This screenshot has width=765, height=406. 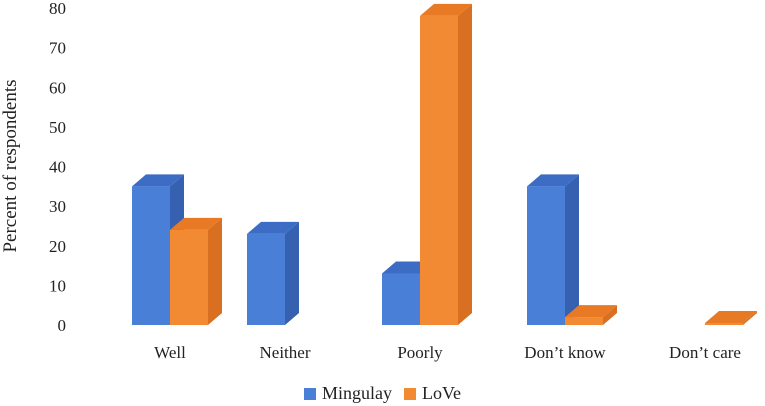 What do you see at coordinates (285, 352) in the screenshot?
I see `x-tick-label: Neither` at bounding box center [285, 352].